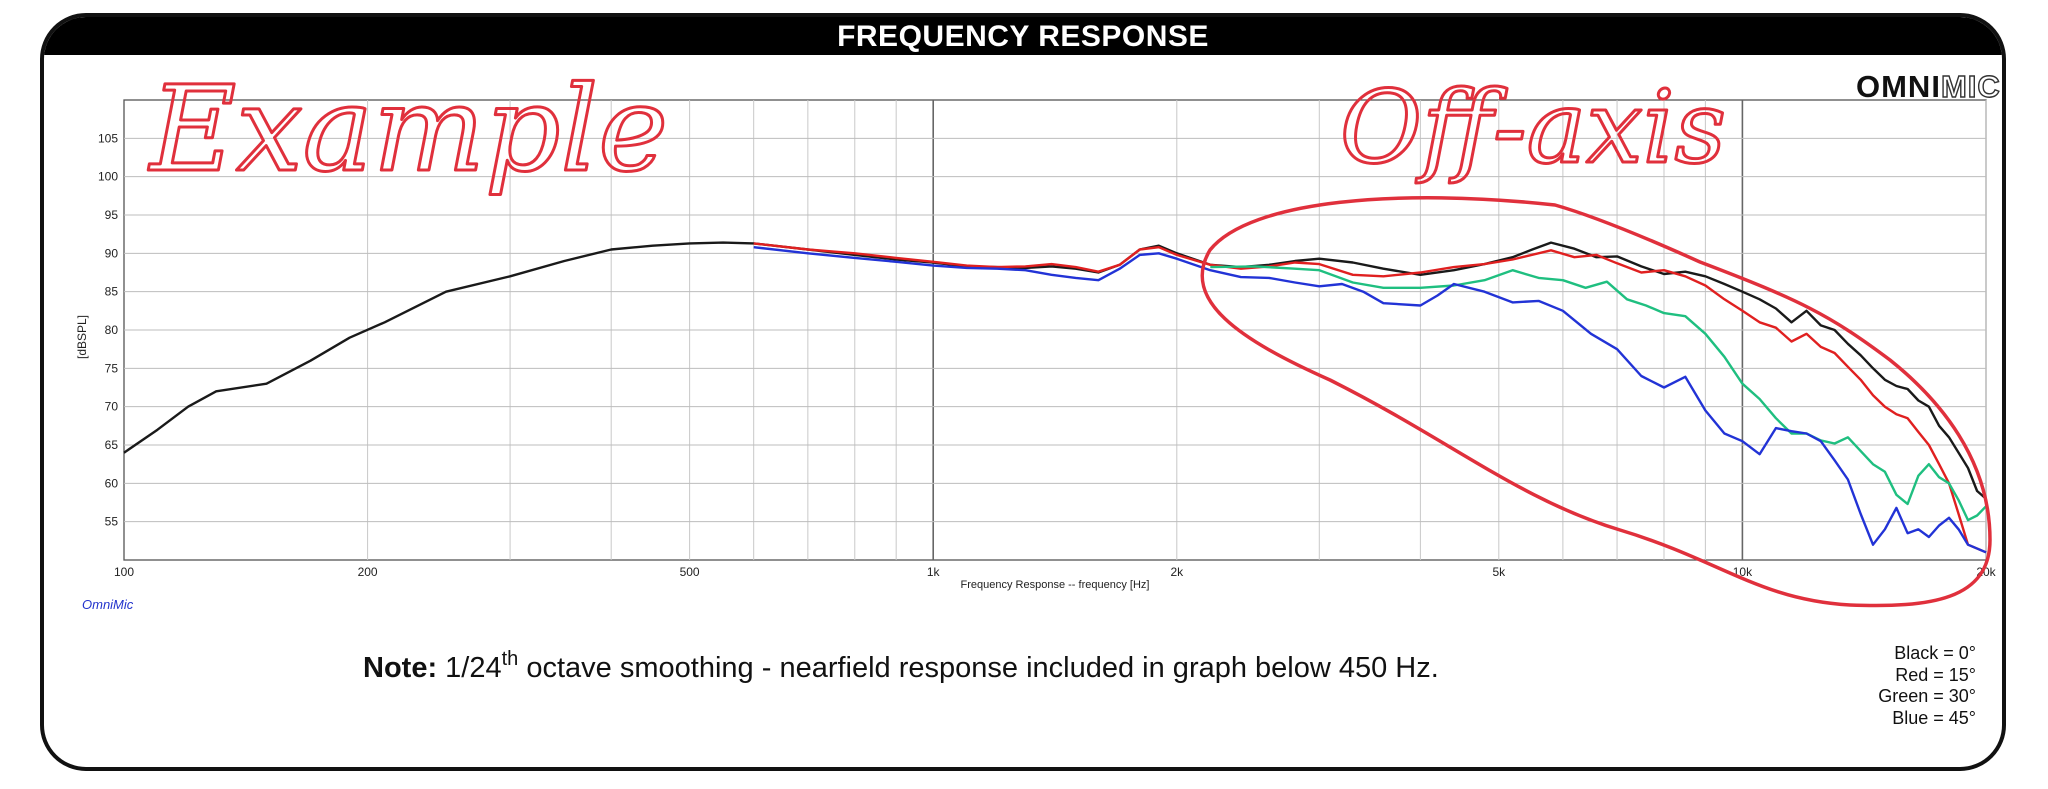 The height and width of the screenshot is (789, 2048). Describe the element at coordinates (112, 330) in the screenshot. I see `y-tick-label: 80` at that location.